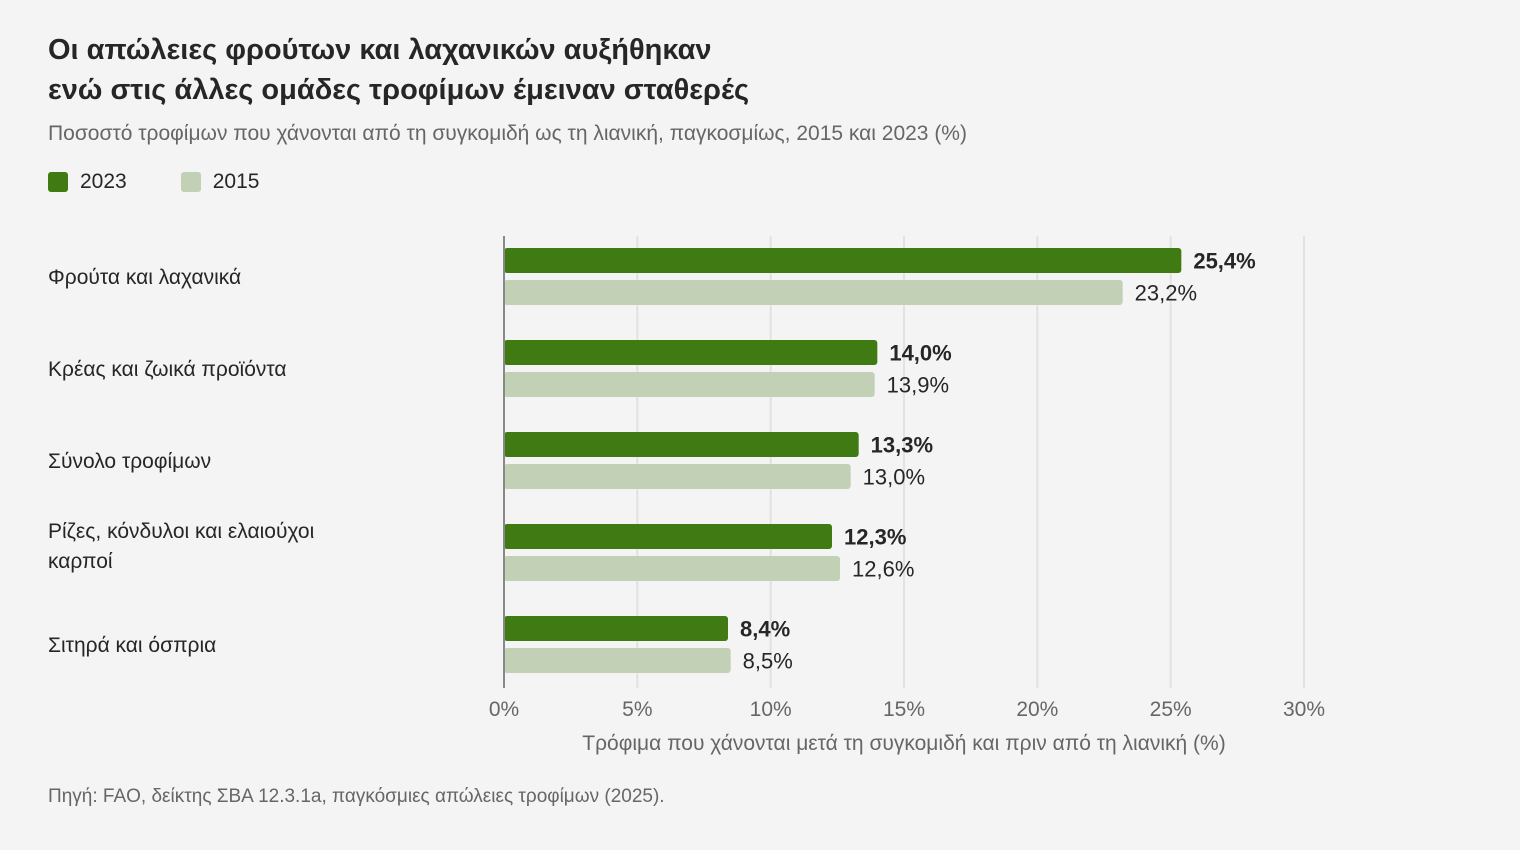  What do you see at coordinates (902, 445) in the screenshot?
I see `value-label-2023-2: 13,3%` at bounding box center [902, 445].